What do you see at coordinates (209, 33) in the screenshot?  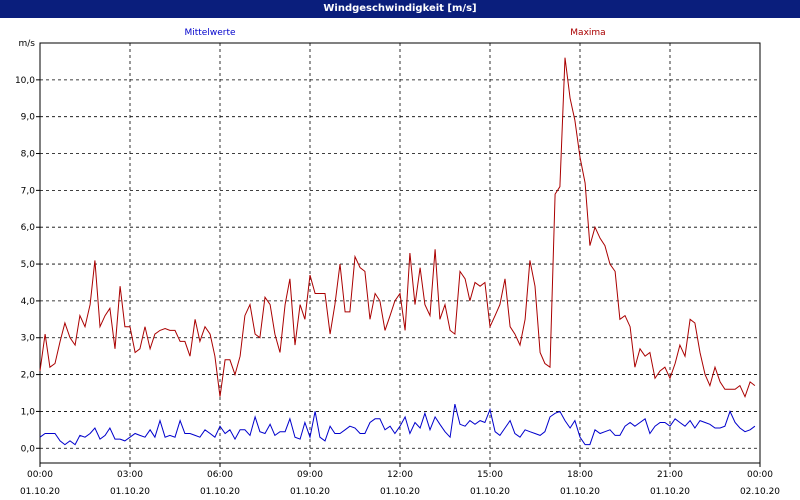 I see `legend-entry-mittelwerte: Mittelwerte` at bounding box center [209, 33].